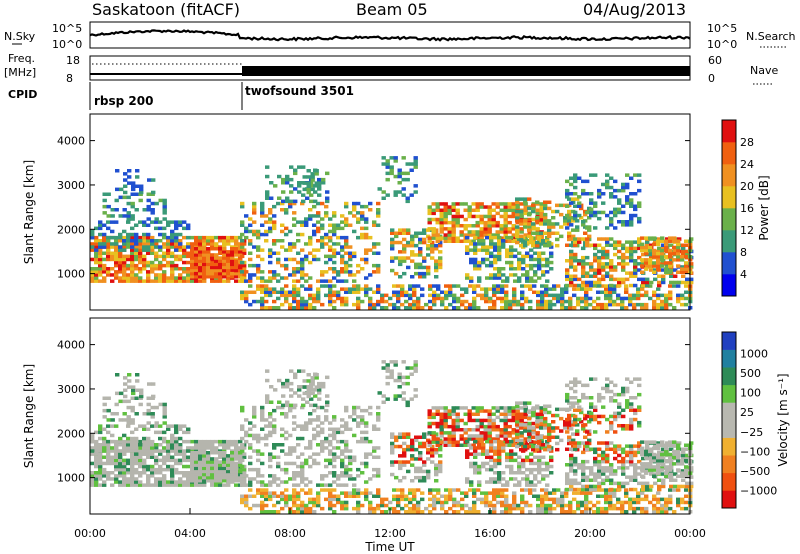  Describe the element at coordinates (747, 208) in the screenshot. I see `power-colorbar-tick: 16` at that location.